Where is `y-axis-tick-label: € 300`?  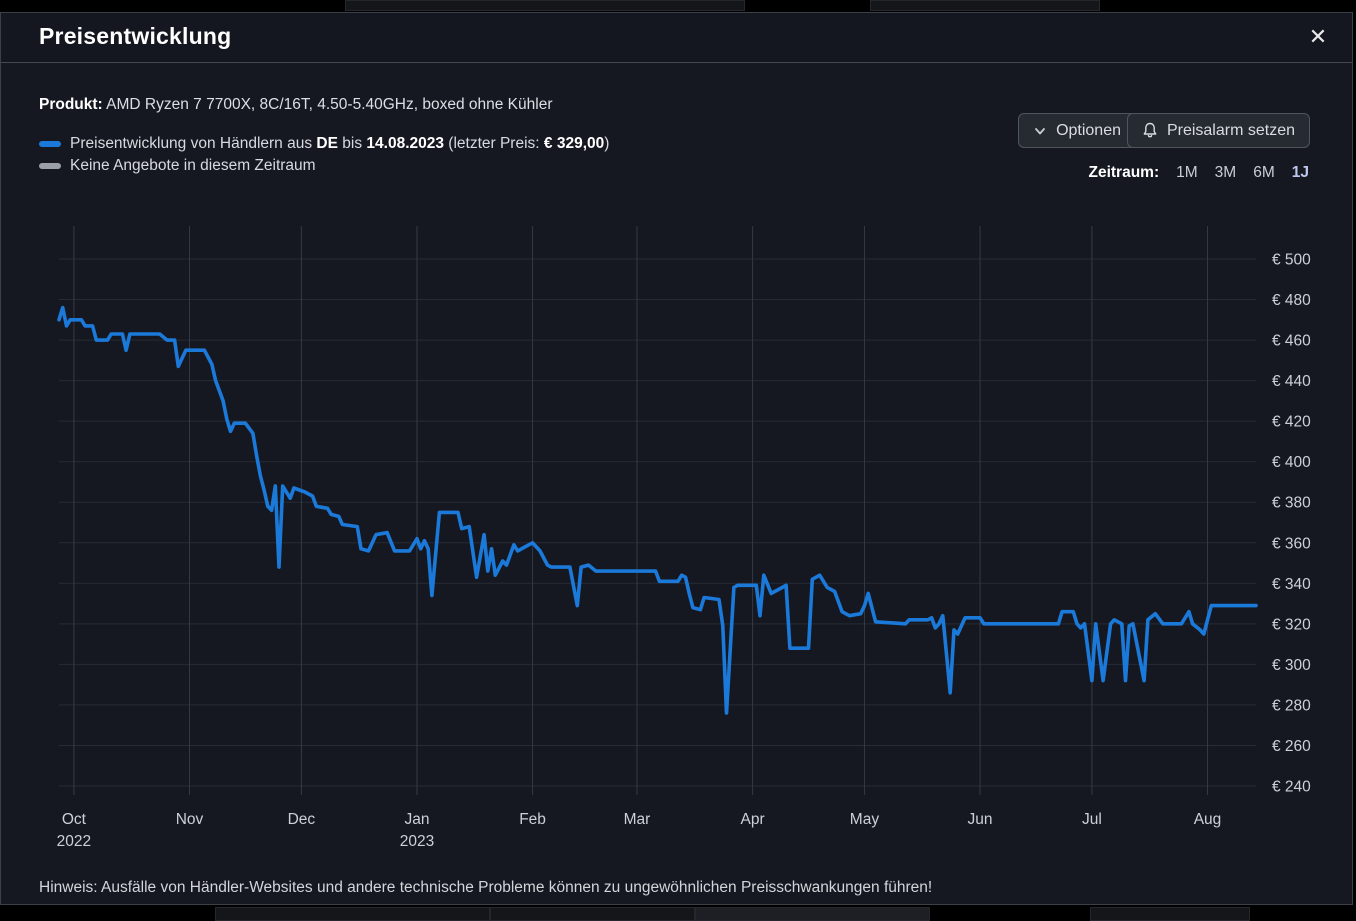
y-axis-tick-label: € 300 is located at coordinates (1291, 665).